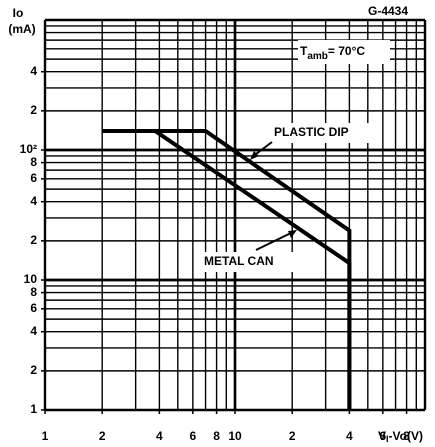 This screenshot has width=435, height=447. I want to click on x-label-rest: -Vo(V), so click(406, 436).